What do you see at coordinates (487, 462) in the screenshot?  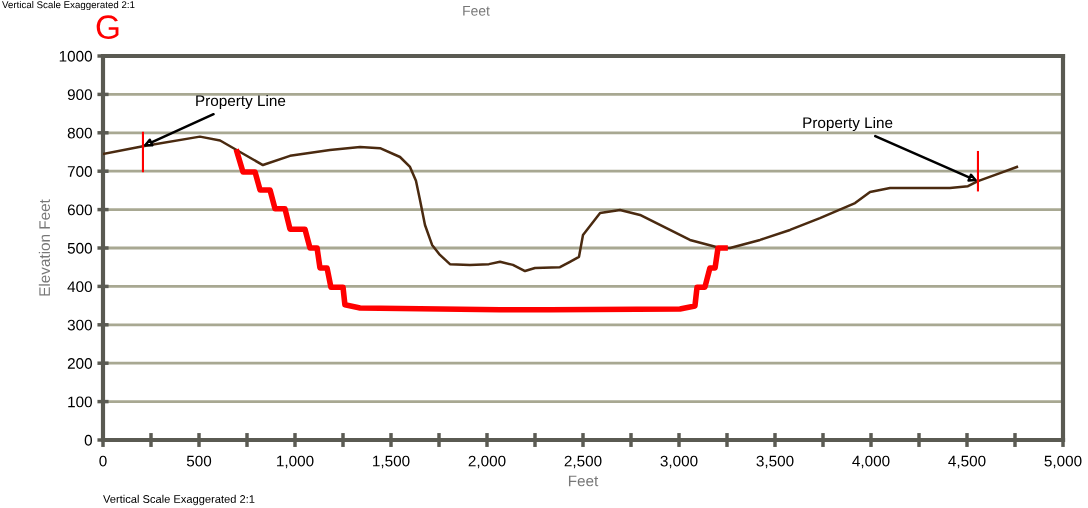 I see `x-tick-label: 2,000` at bounding box center [487, 462].